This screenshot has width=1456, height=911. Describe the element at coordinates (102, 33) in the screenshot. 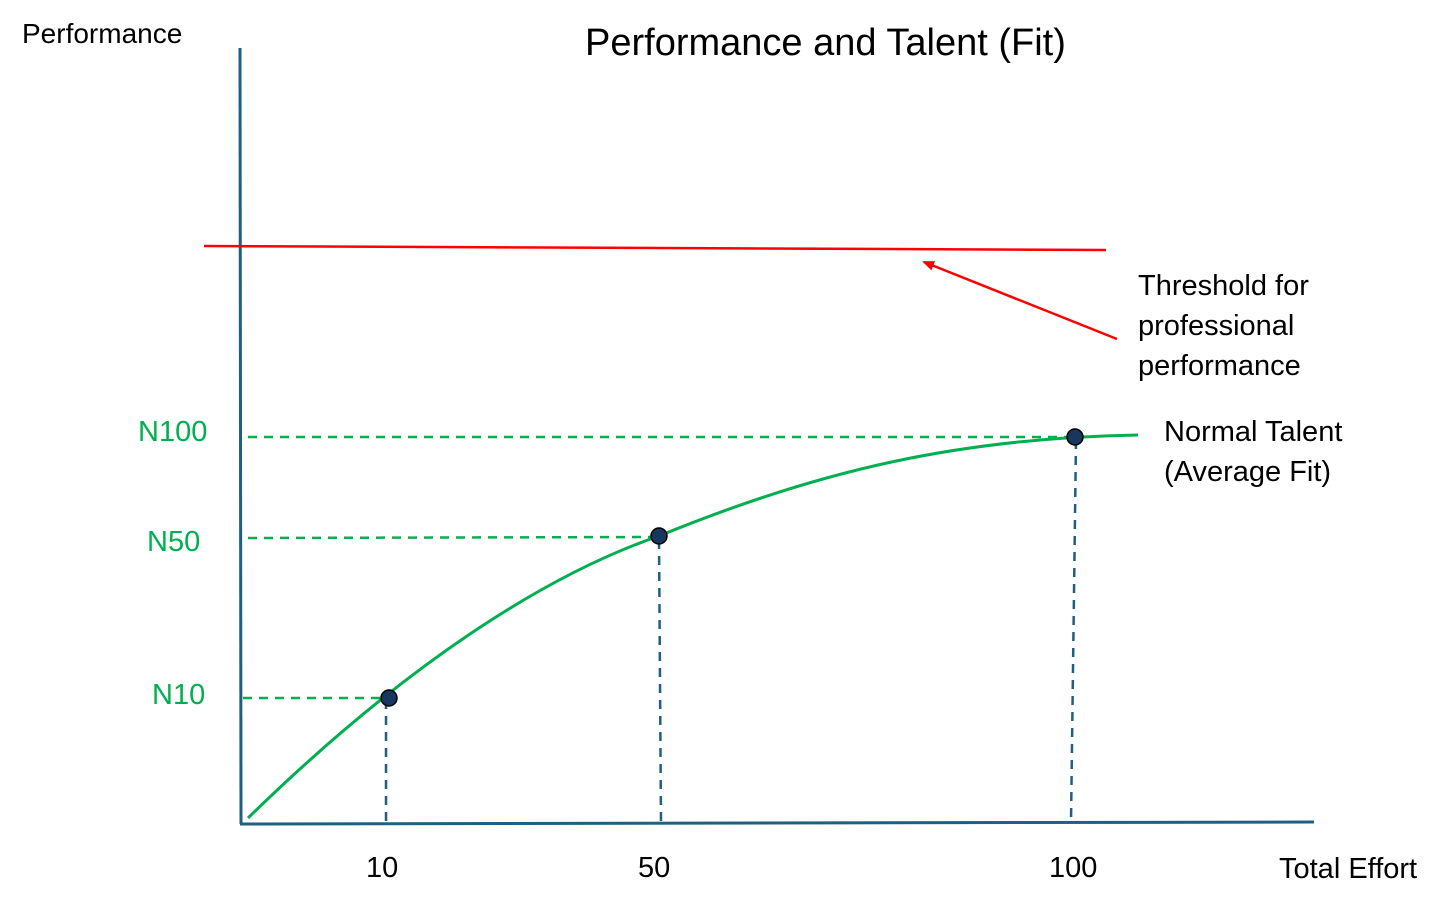

I see `y-axis-label: Performance` at that location.